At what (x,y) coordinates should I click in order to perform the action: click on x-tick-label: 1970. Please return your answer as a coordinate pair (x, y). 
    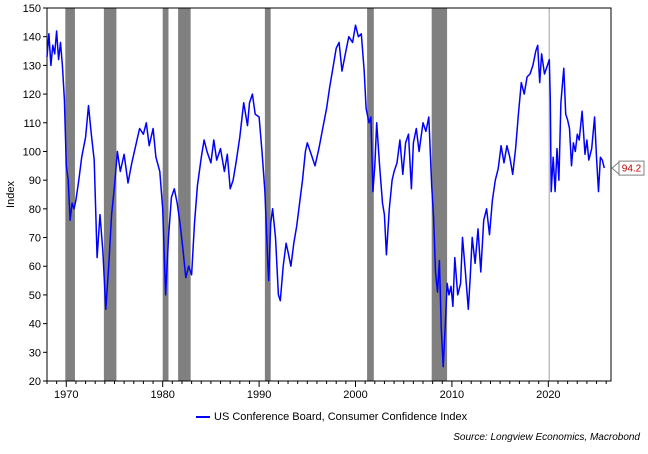
    Looking at the image, I should click on (66, 395).